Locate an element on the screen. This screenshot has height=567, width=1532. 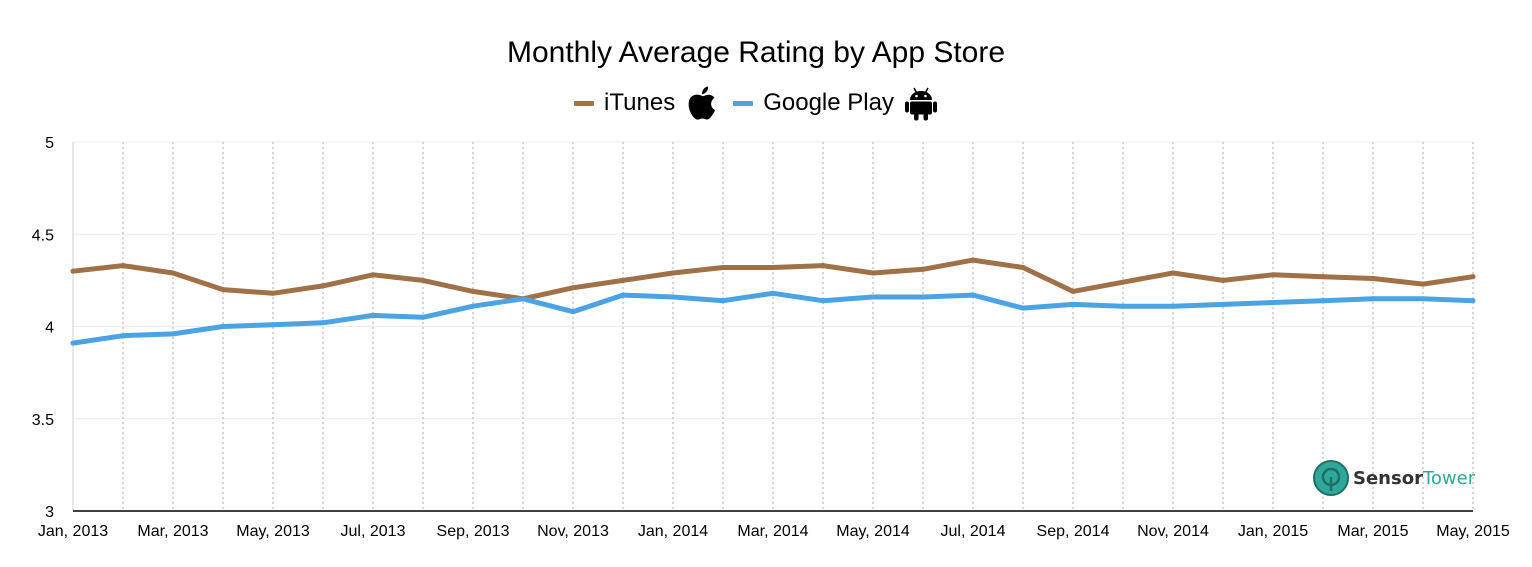
sensortower-logo-icon is located at coordinates (1331, 478).